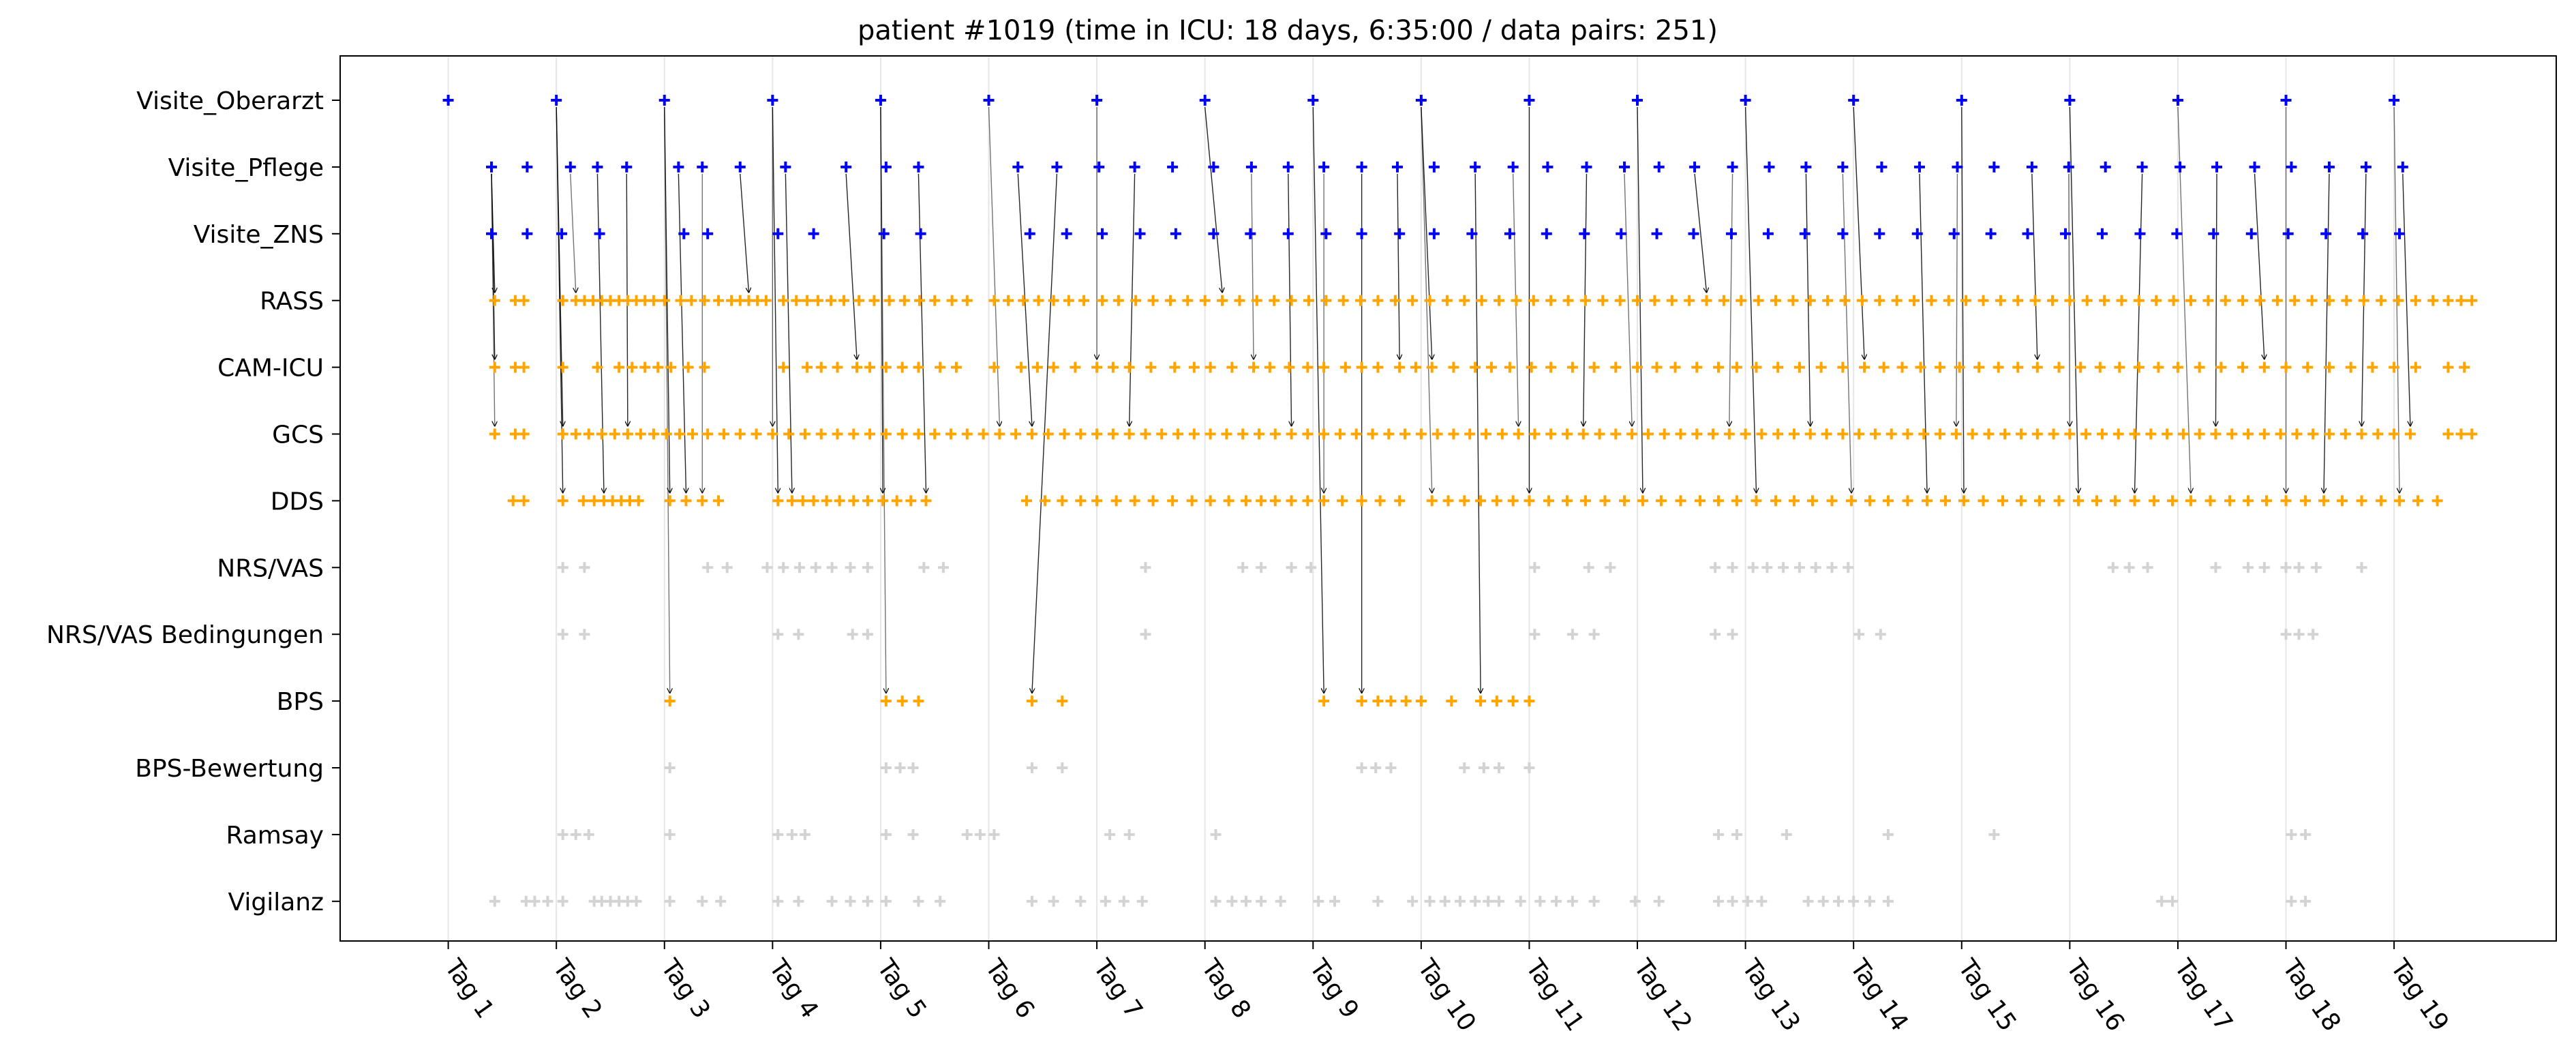  I want to click on x-tick-label-12: Tag 13, so click(1771, 995).